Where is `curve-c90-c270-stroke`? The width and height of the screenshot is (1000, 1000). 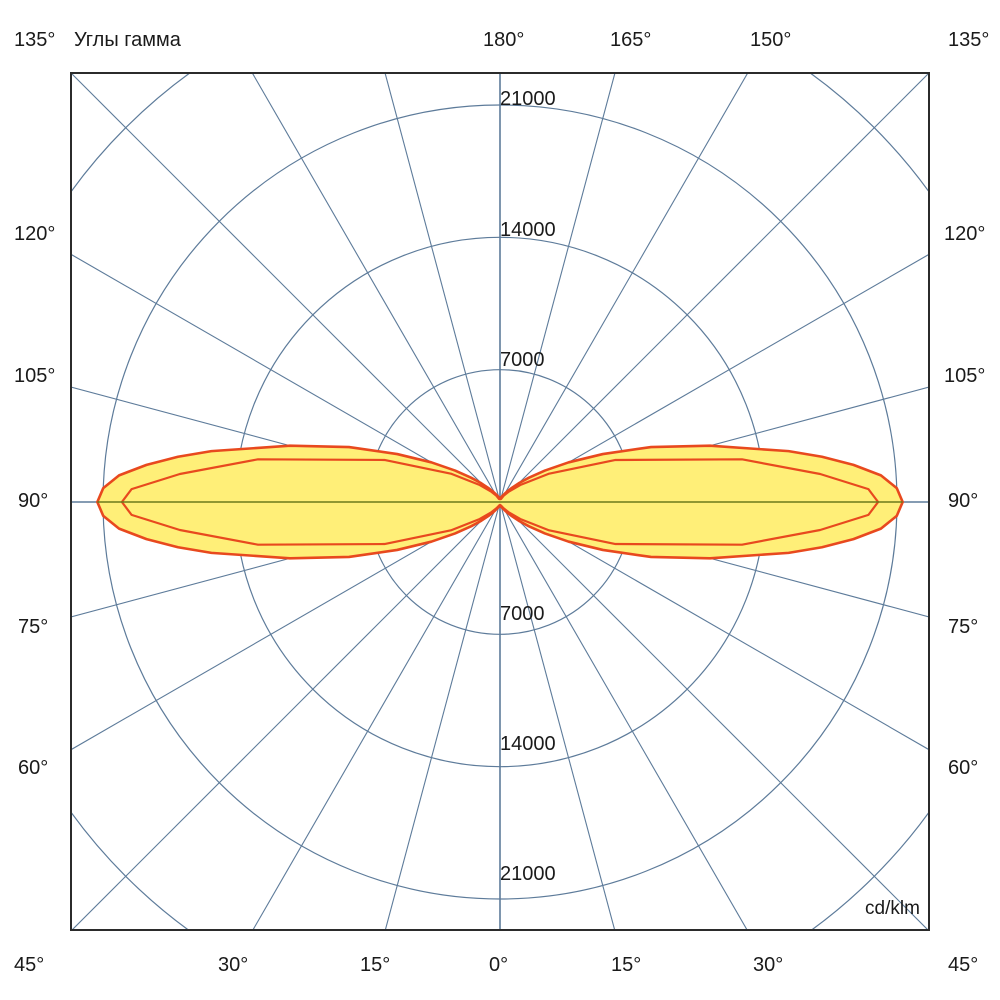 curve-c90-c270-stroke is located at coordinates (500, 502).